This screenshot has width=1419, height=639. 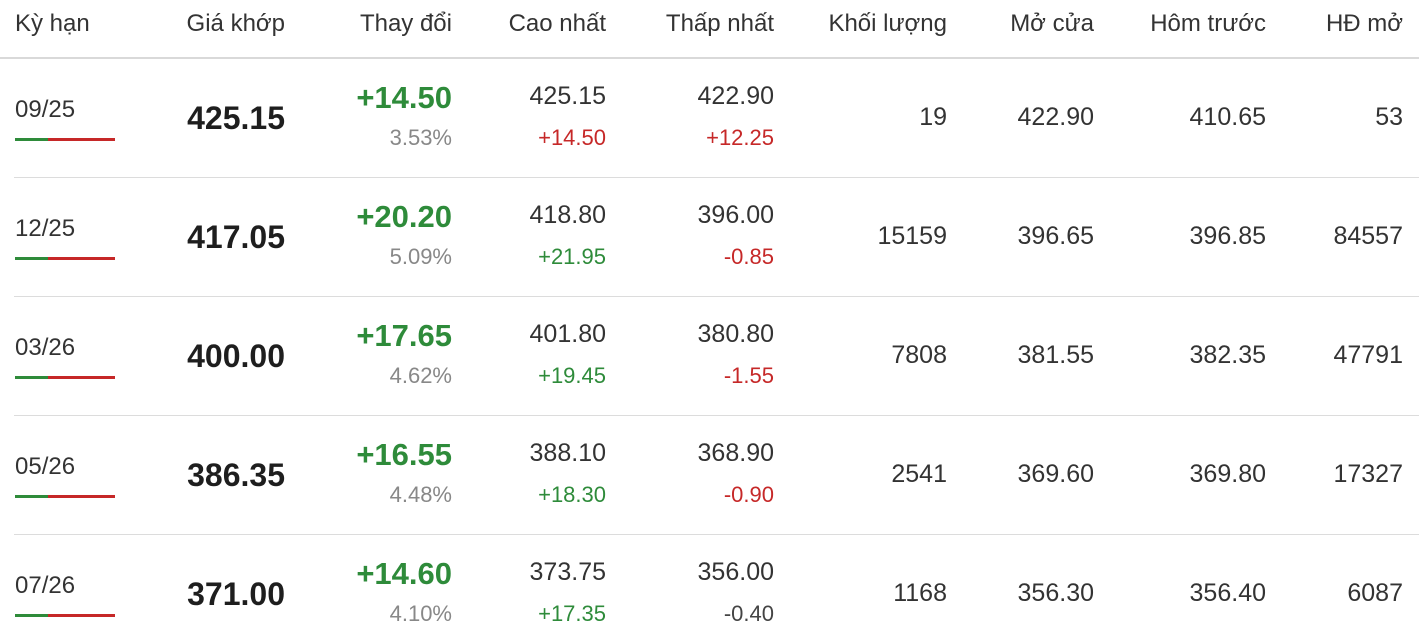 I want to click on volume-value: 2541, so click(x=919, y=474).